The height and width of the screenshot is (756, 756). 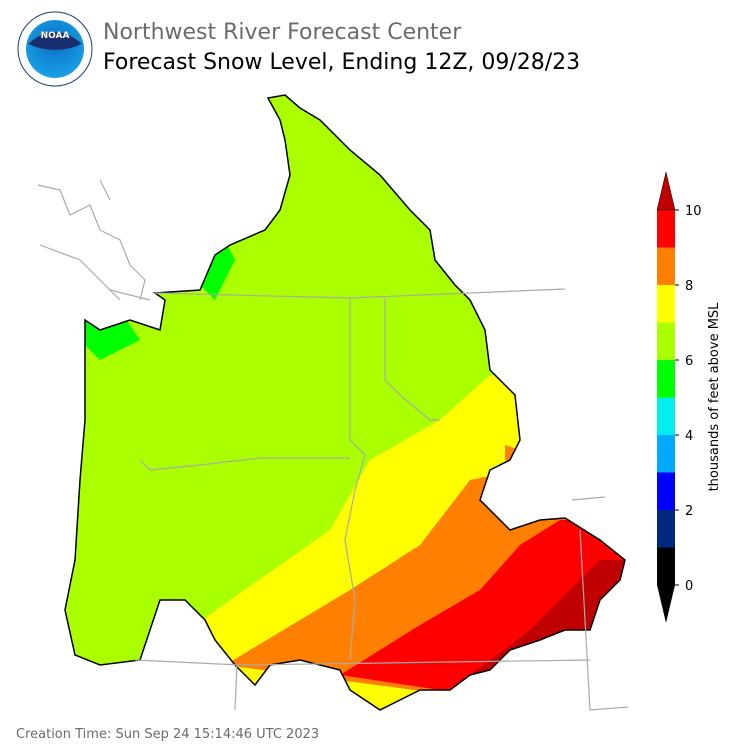 What do you see at coordinates (693, 211) in the screenshot?
I see `colorbar-tick-label: 10` at bounding box center [693, 211].